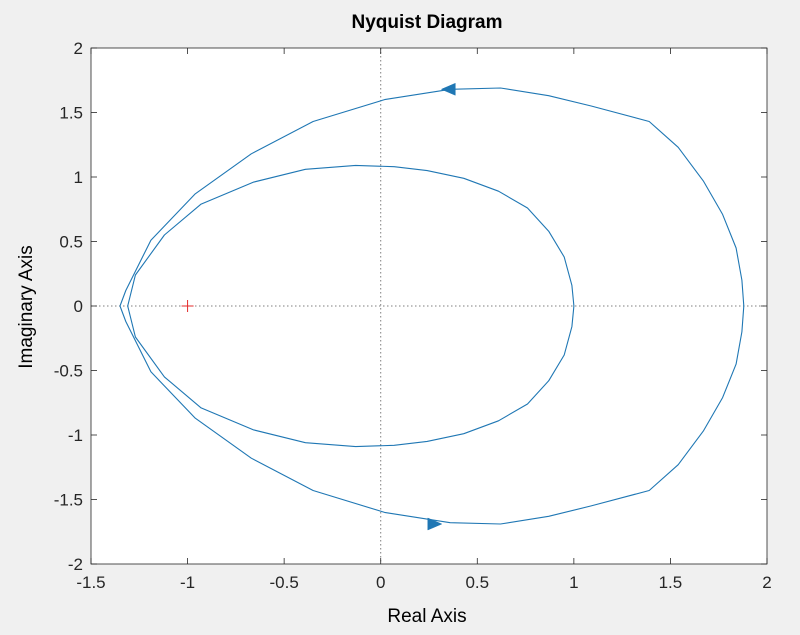 The width and height of the screenshot is (800, 635). What do you see at coordinates (71, 242) in the screenshot?
I see `y-tick-label: 0.5` at bounding box center [71, 242].